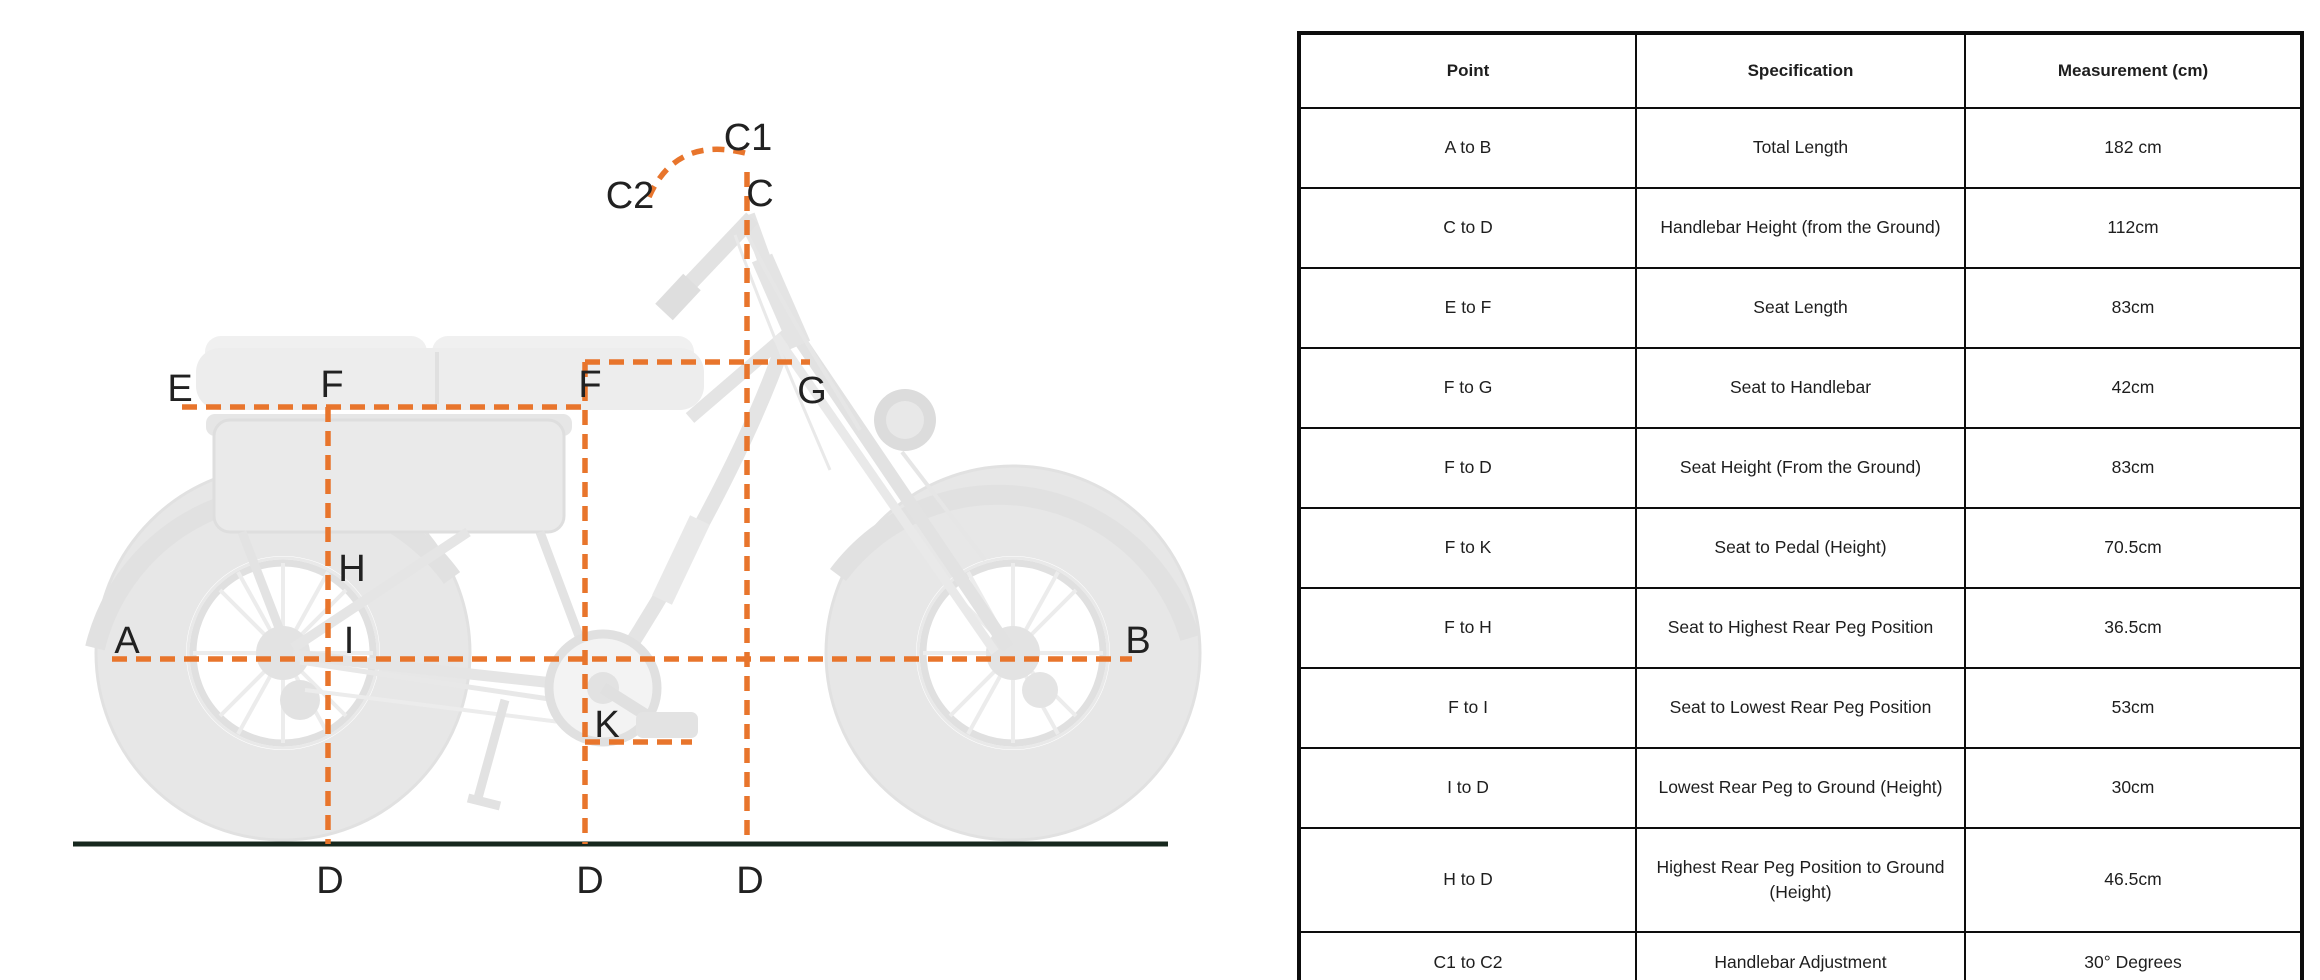 This screenshot has height=980, width=2320. I want to click on table-cell-measurement: 42cm, so click(2133, 388).